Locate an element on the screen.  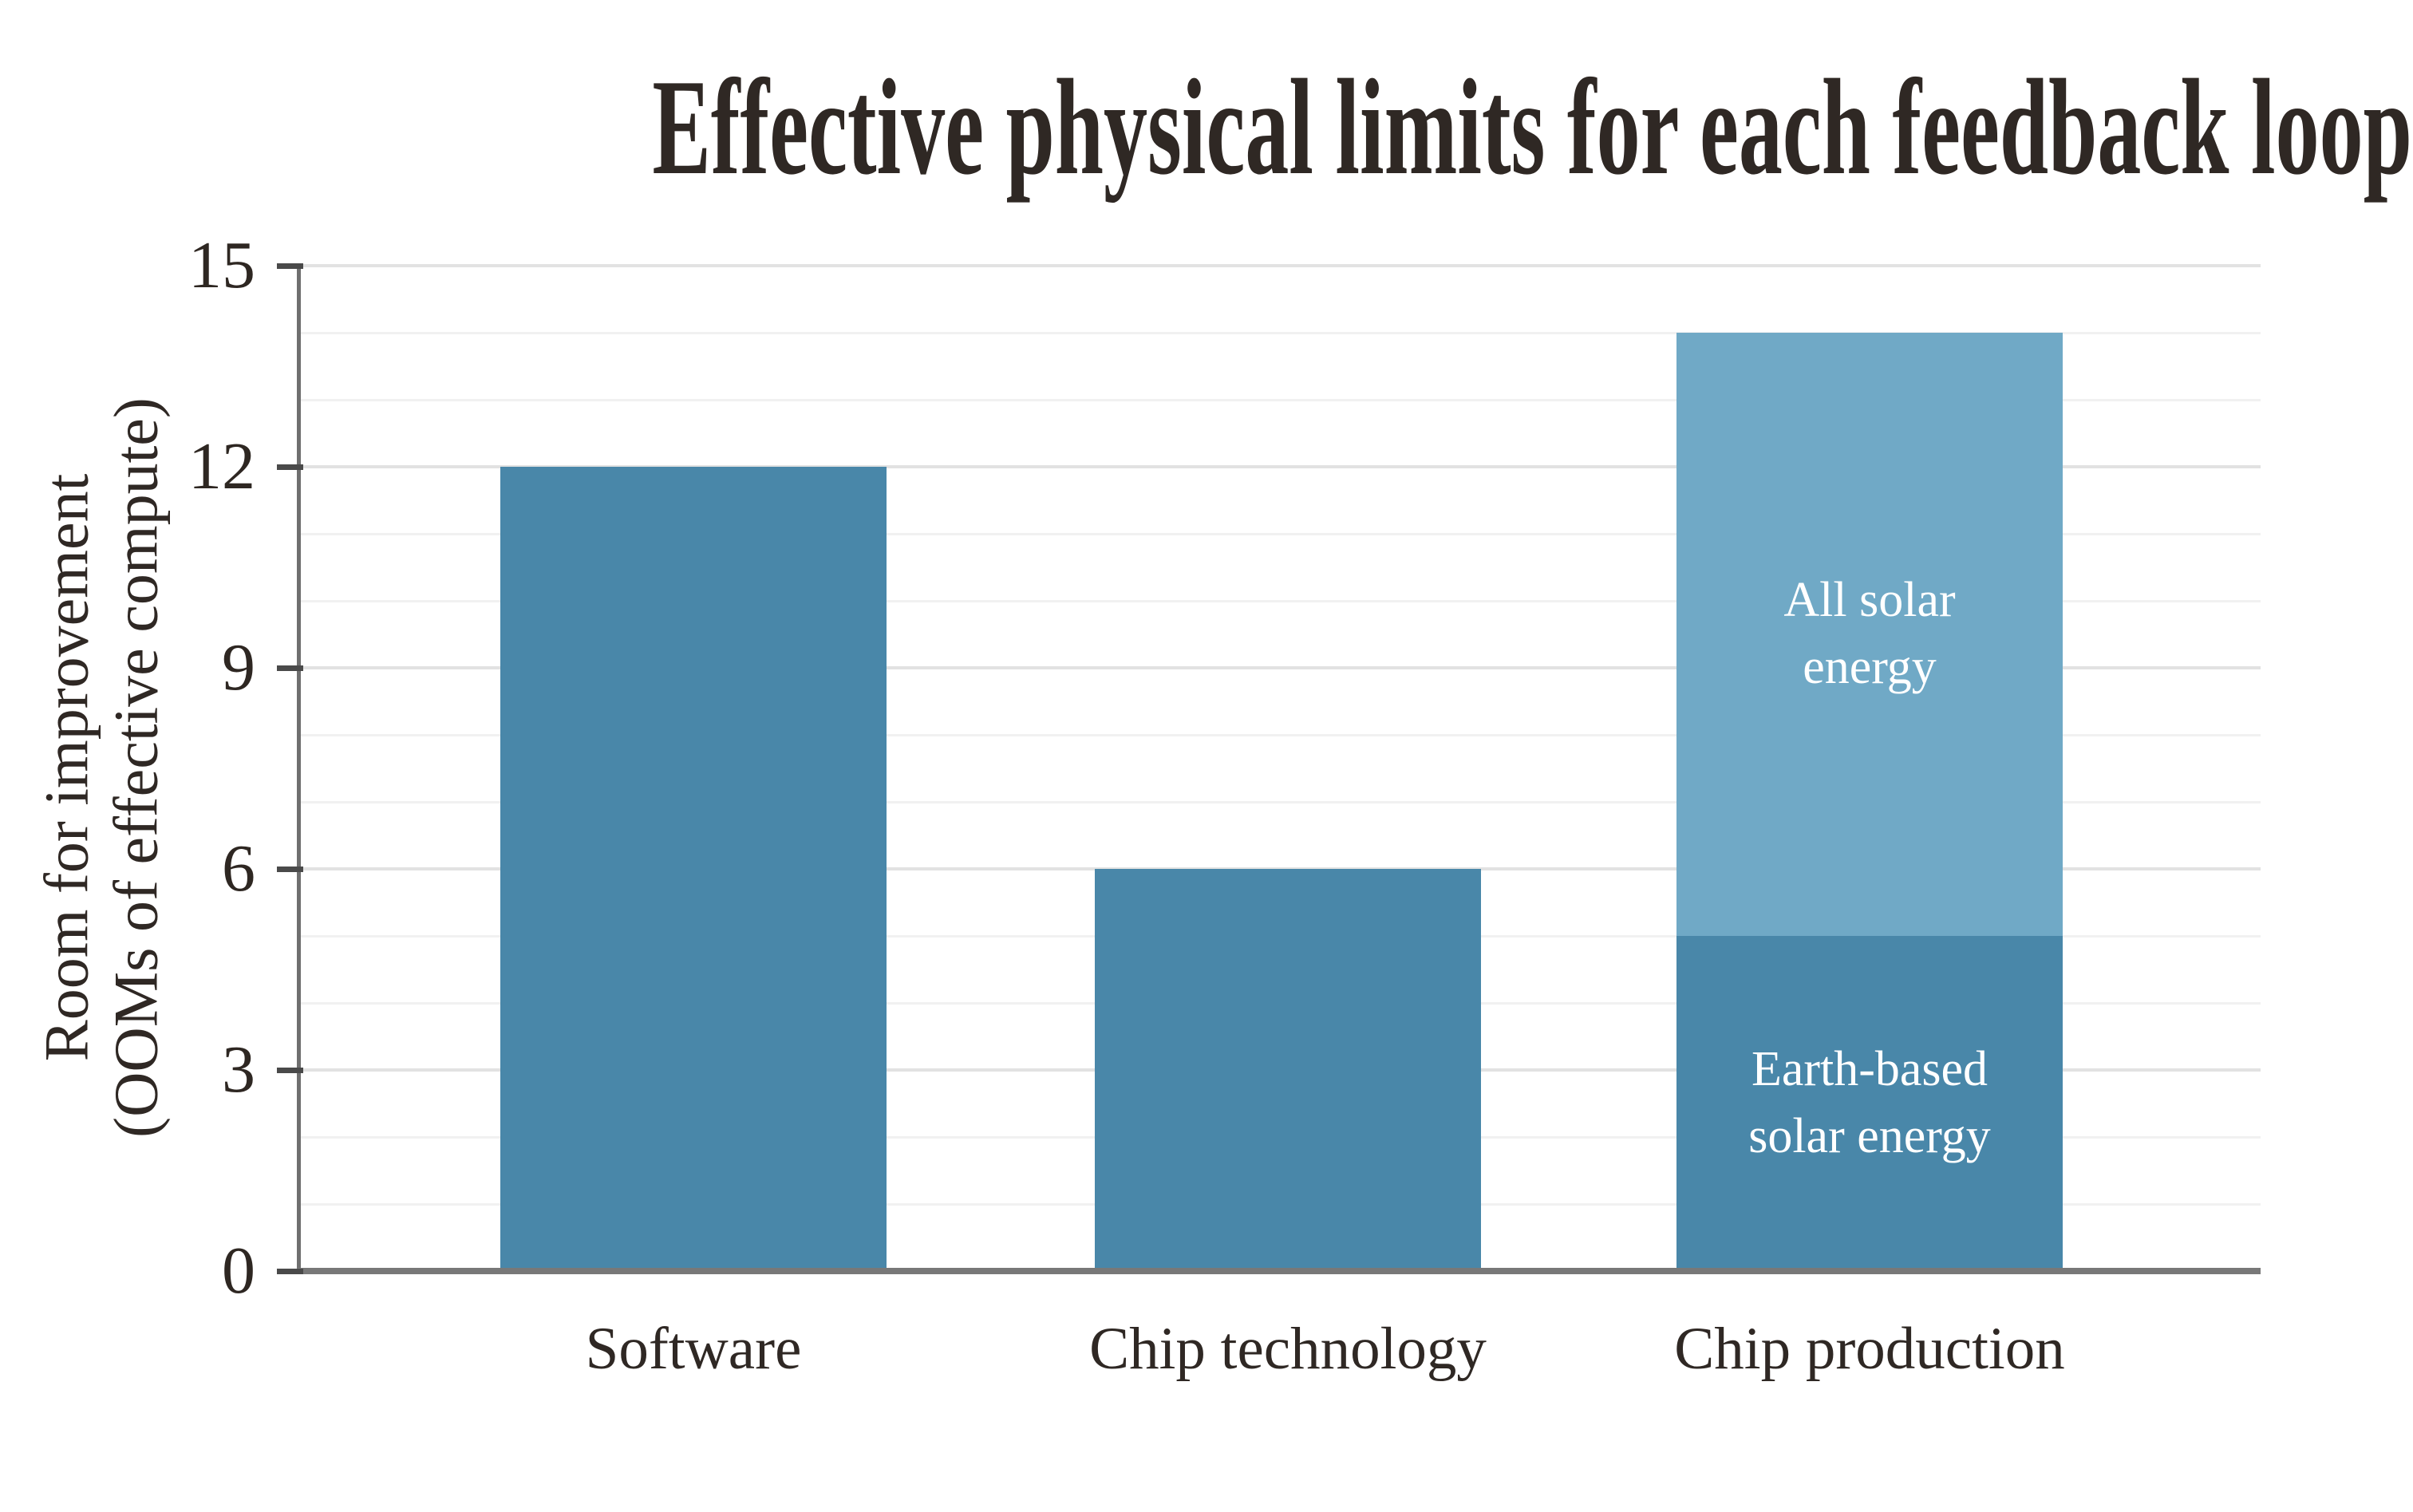
x-category-label-chip-production: Chip production is located at coordinates (1870, 1349).